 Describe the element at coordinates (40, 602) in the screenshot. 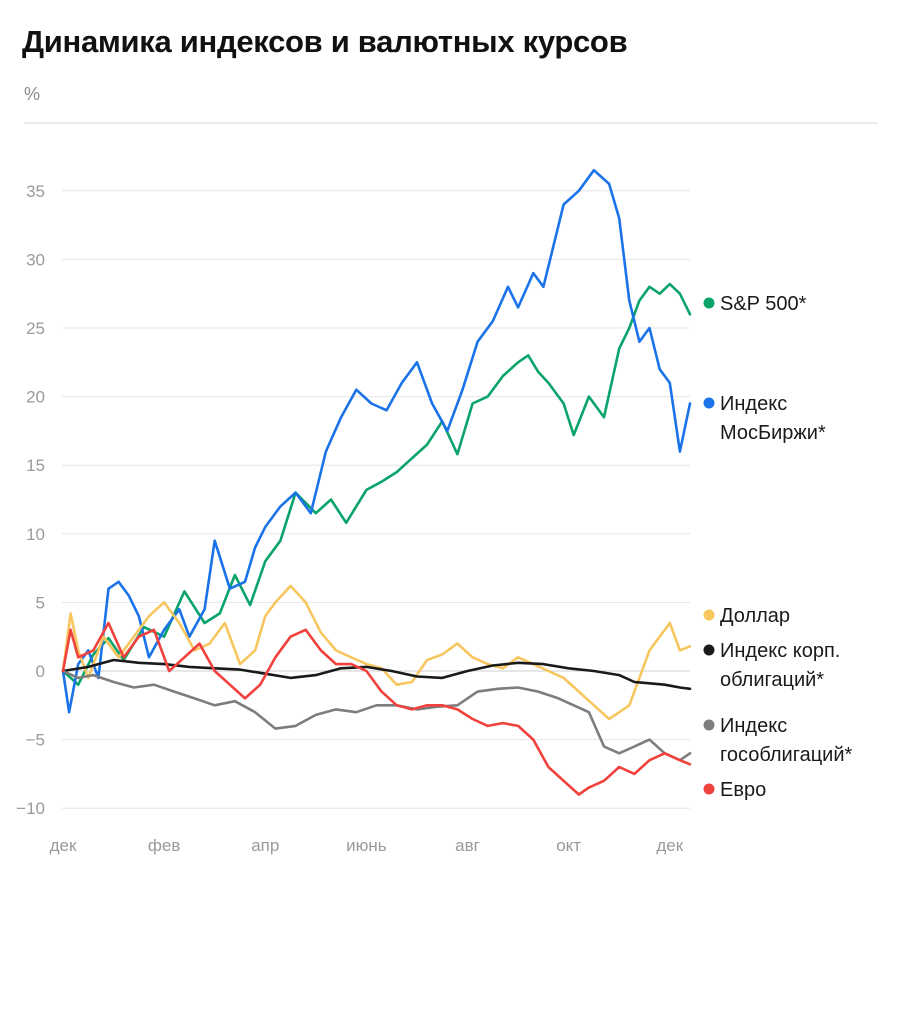

I see `y-tick-label: 5` at that location.